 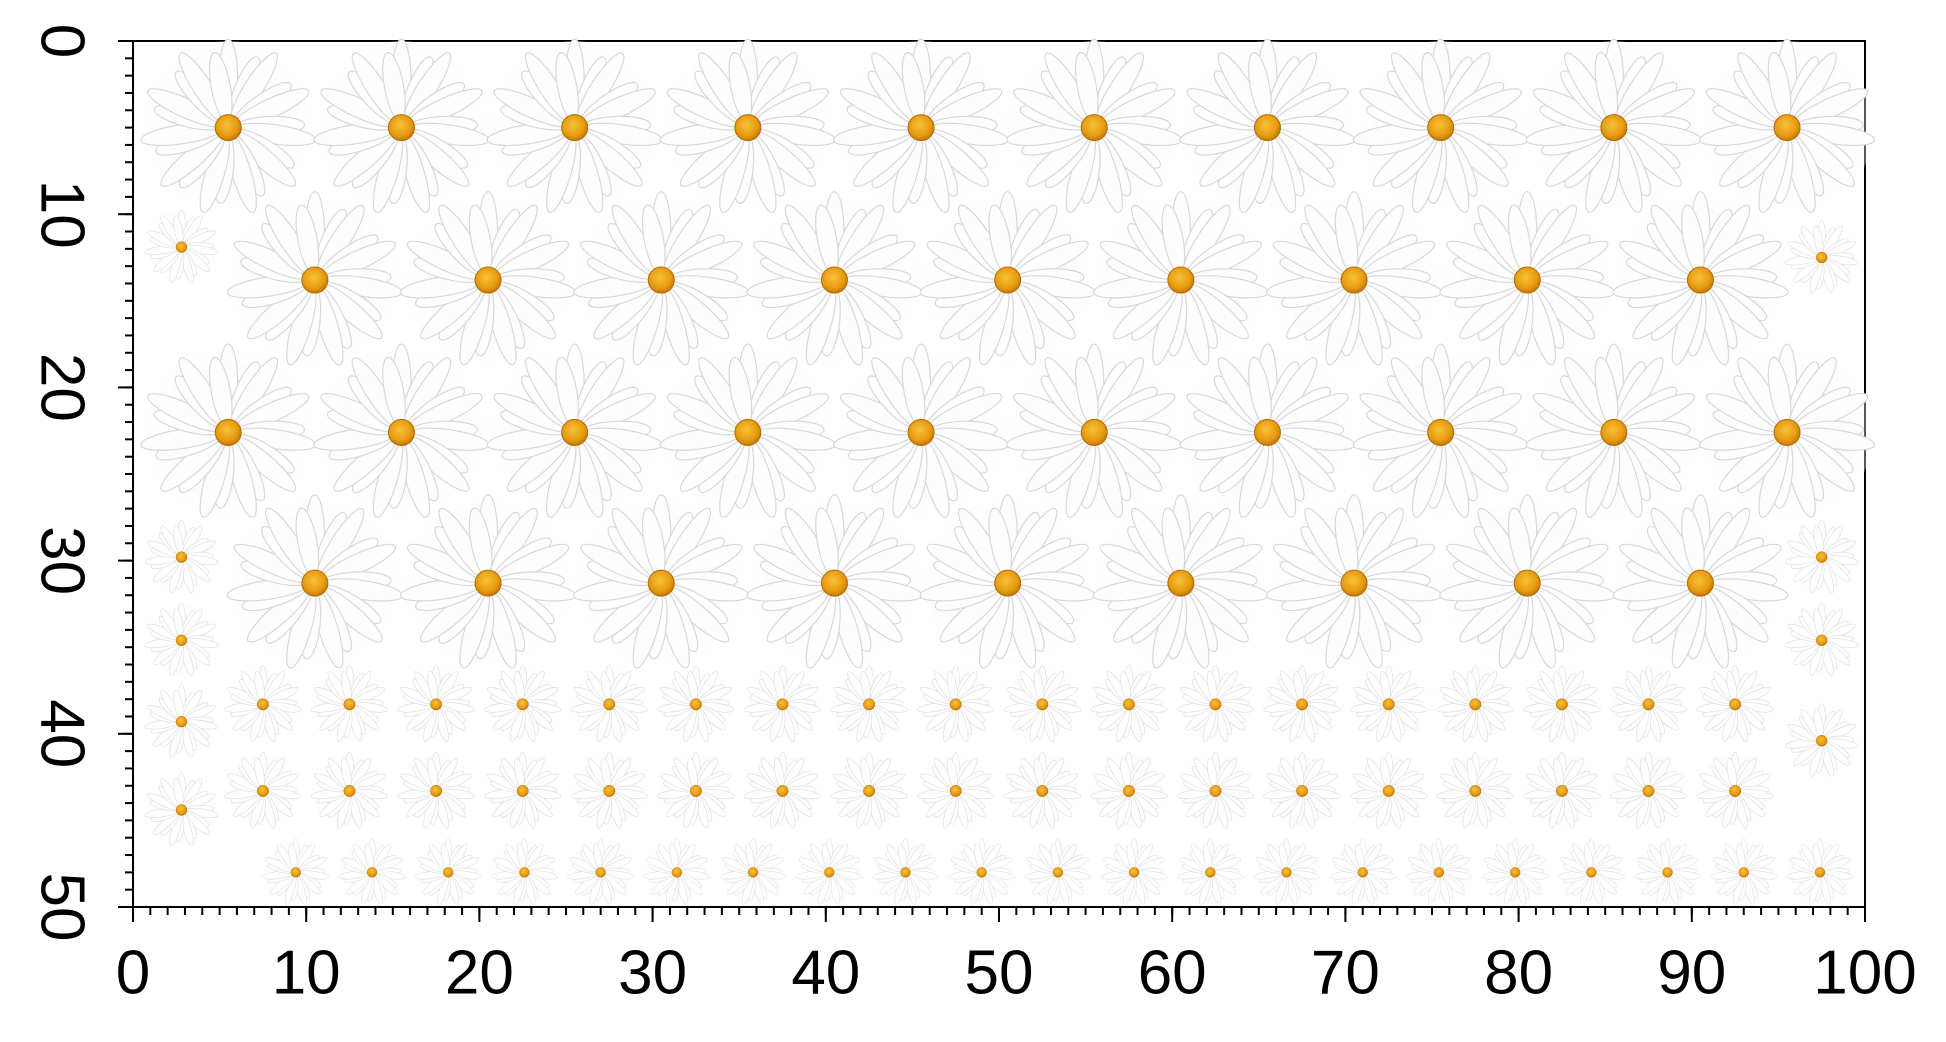 What do you see at coordinates (825, 972) in the screenshot?
I see `x-tick-label: 40` at bounding box center [825, 972].